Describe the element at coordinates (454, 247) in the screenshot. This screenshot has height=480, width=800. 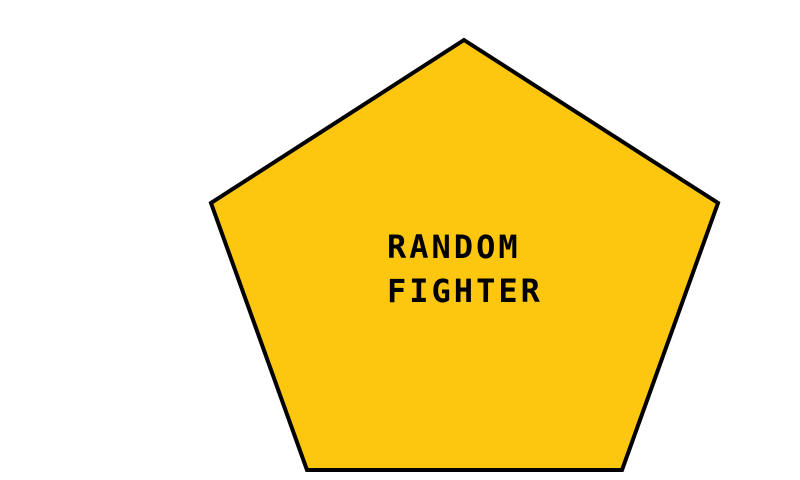
I see `random-fighter-label-line-1: RANDOM` at that location.